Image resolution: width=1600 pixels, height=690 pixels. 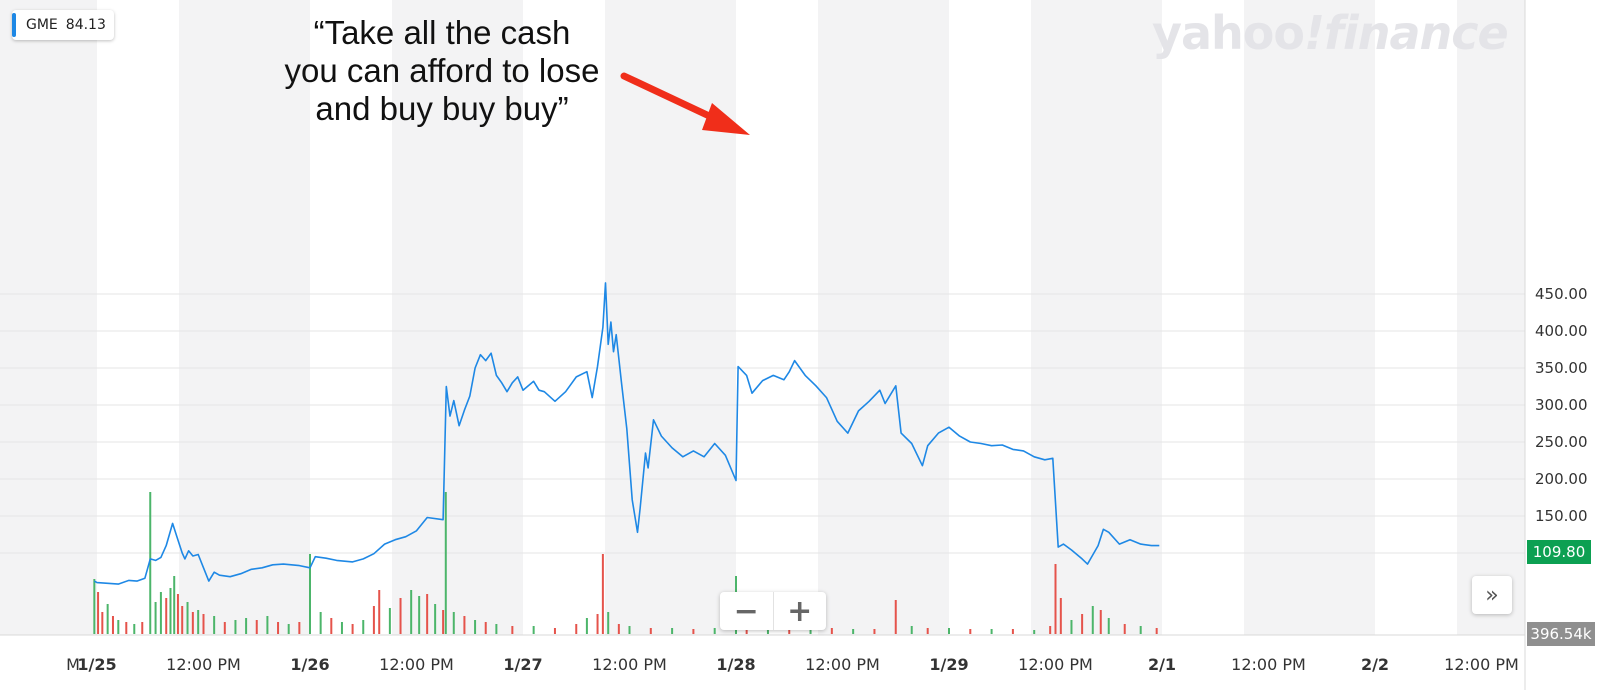 What do you see at coordinates (42, 25) in the screenshot?
I see `ticker-symbol: GME` at bounding box center [42, 25].